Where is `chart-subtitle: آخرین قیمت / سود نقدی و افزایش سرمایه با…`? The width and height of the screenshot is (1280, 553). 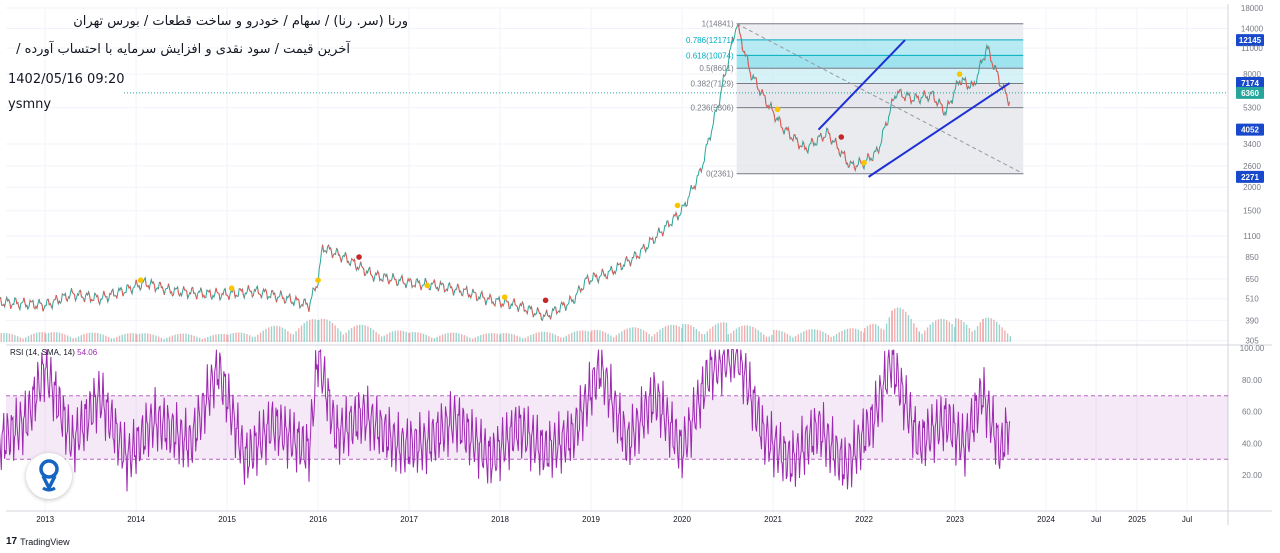
chart-subtitle: آخرین قیمت / سود نقدی و افزایش سرمایه با… is located at coordinates (183, 49).